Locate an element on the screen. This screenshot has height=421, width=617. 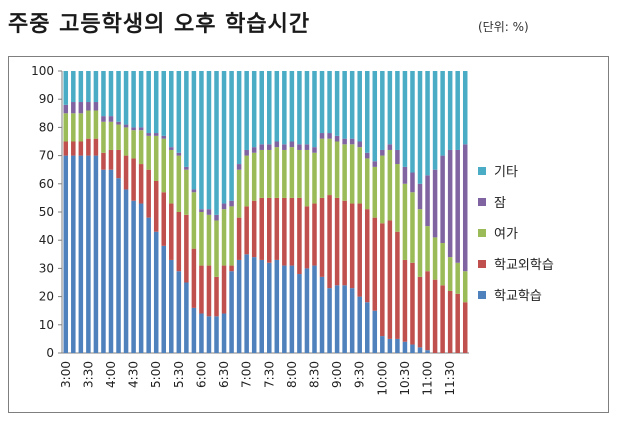
legend-swatch is located at coordinates (482, 294).